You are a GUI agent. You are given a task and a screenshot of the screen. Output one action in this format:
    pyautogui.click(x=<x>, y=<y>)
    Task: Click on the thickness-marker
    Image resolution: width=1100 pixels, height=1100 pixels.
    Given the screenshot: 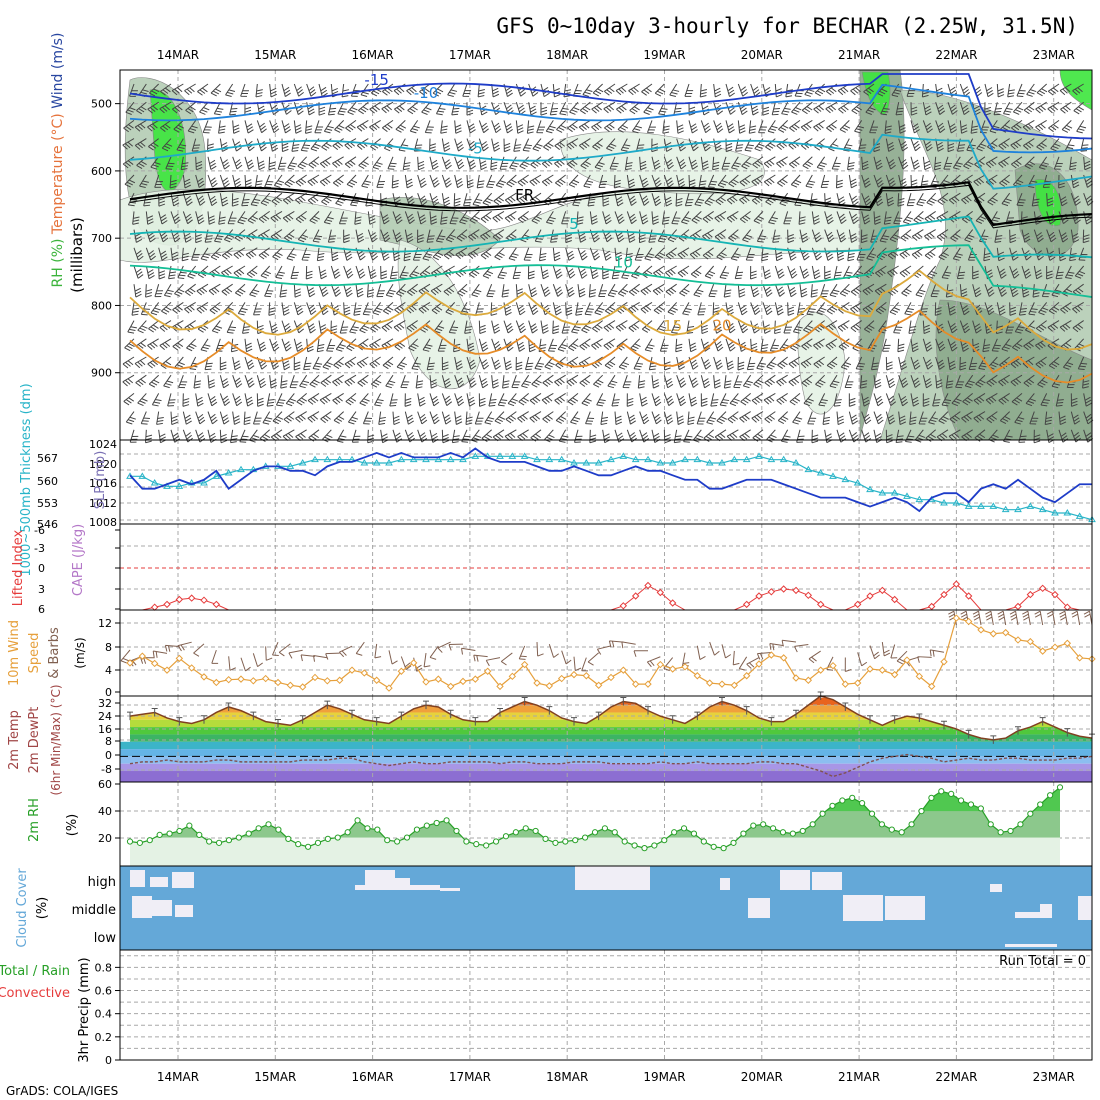 What is the action you would take?
    pyautogui.click(x=204, y=482)
    